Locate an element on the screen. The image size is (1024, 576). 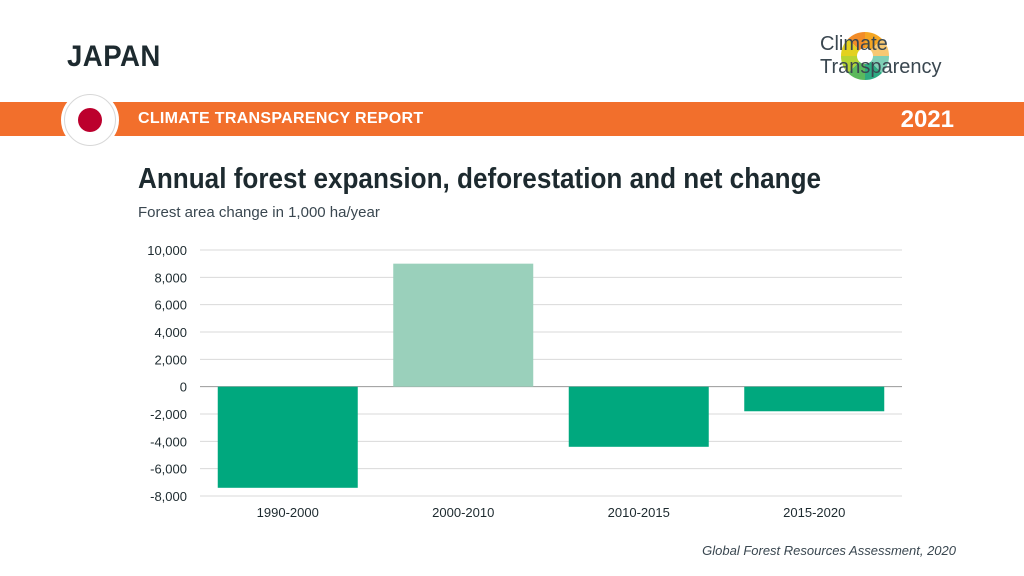
y-tick-label: -2,000 is located at coordinates (168, 414).